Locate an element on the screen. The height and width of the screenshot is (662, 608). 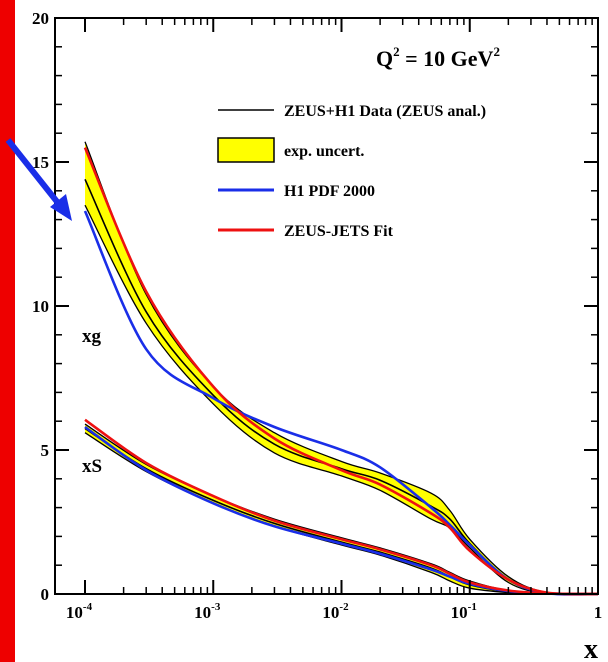
title-q: Q is located at coordinates (384, 58).